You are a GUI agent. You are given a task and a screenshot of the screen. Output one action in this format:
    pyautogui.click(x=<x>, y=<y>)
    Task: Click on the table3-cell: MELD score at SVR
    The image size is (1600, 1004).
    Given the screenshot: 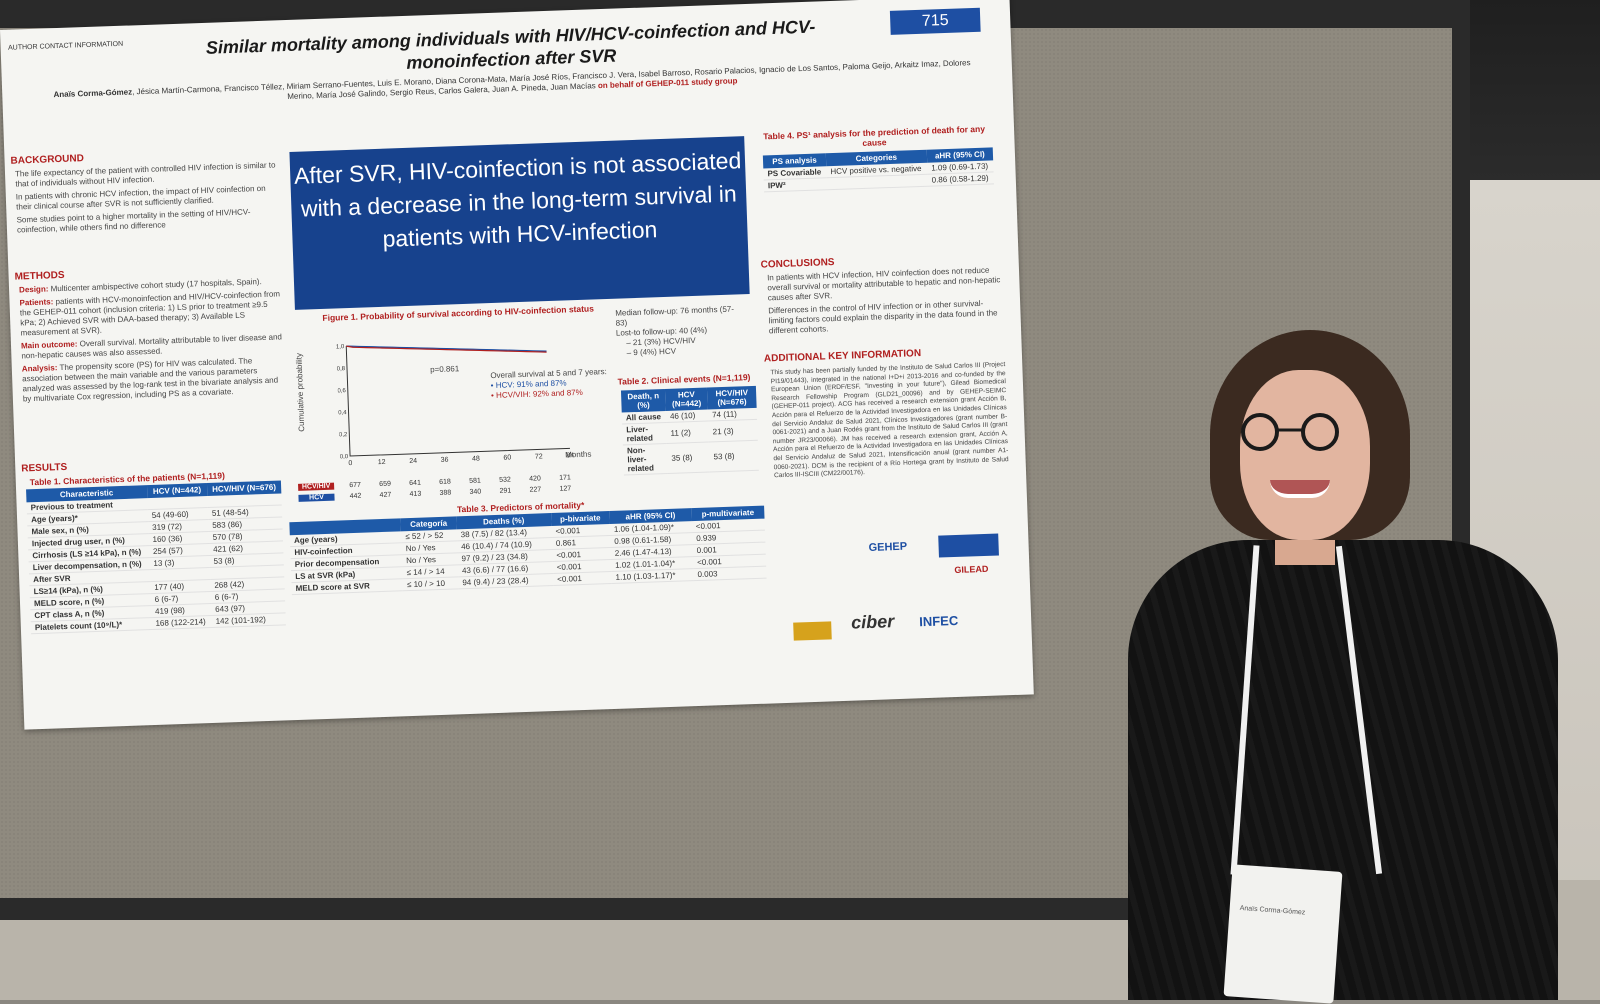 What is the action you would take?
    pyautogui.click(x=347, y=586)
    